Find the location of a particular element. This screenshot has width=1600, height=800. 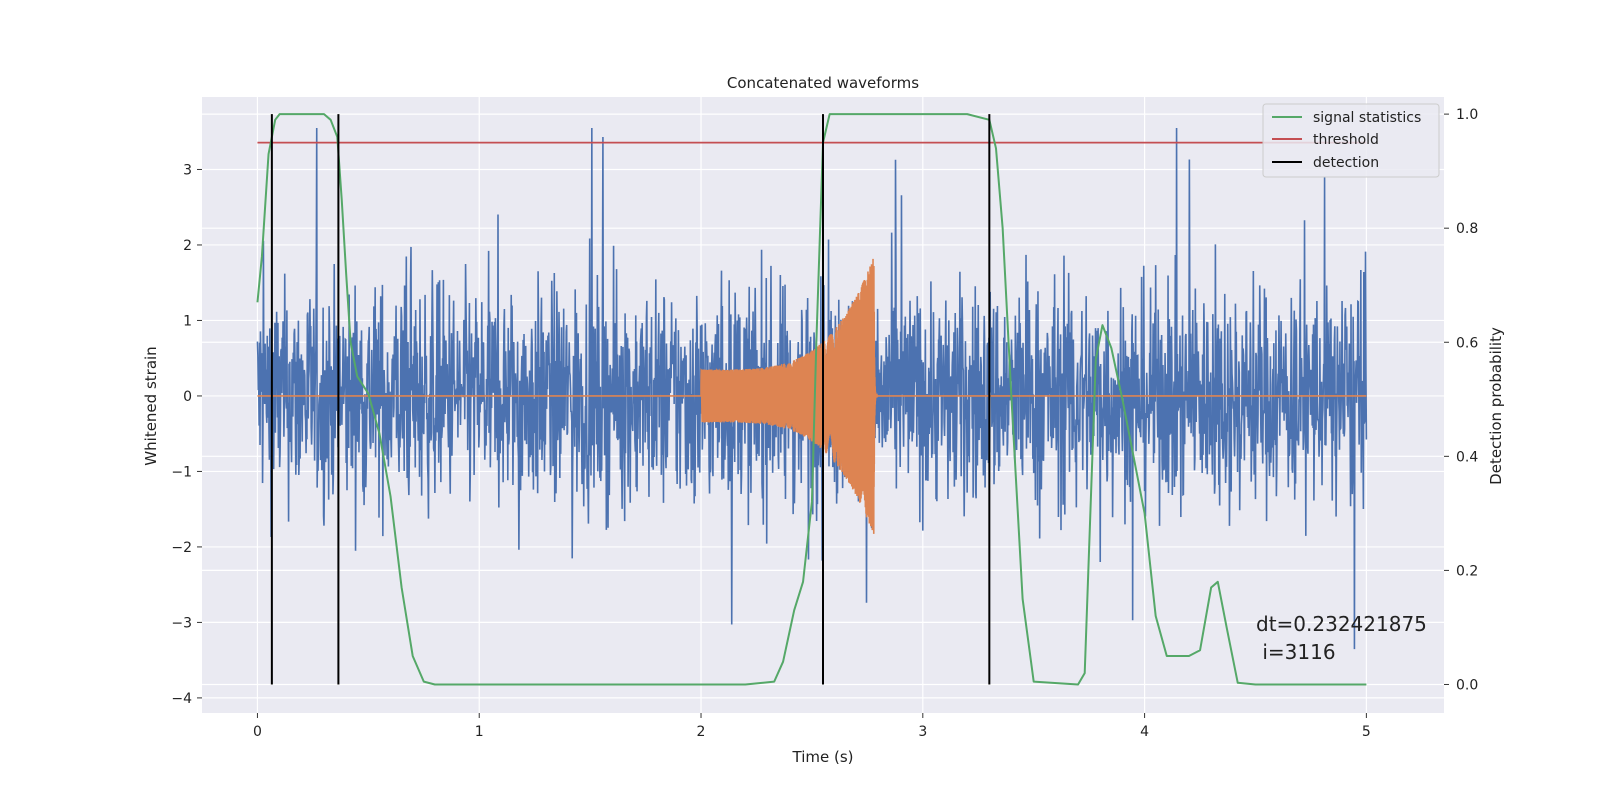

legend: signal statistics threshold detection is located at coordinates (1351, 140).